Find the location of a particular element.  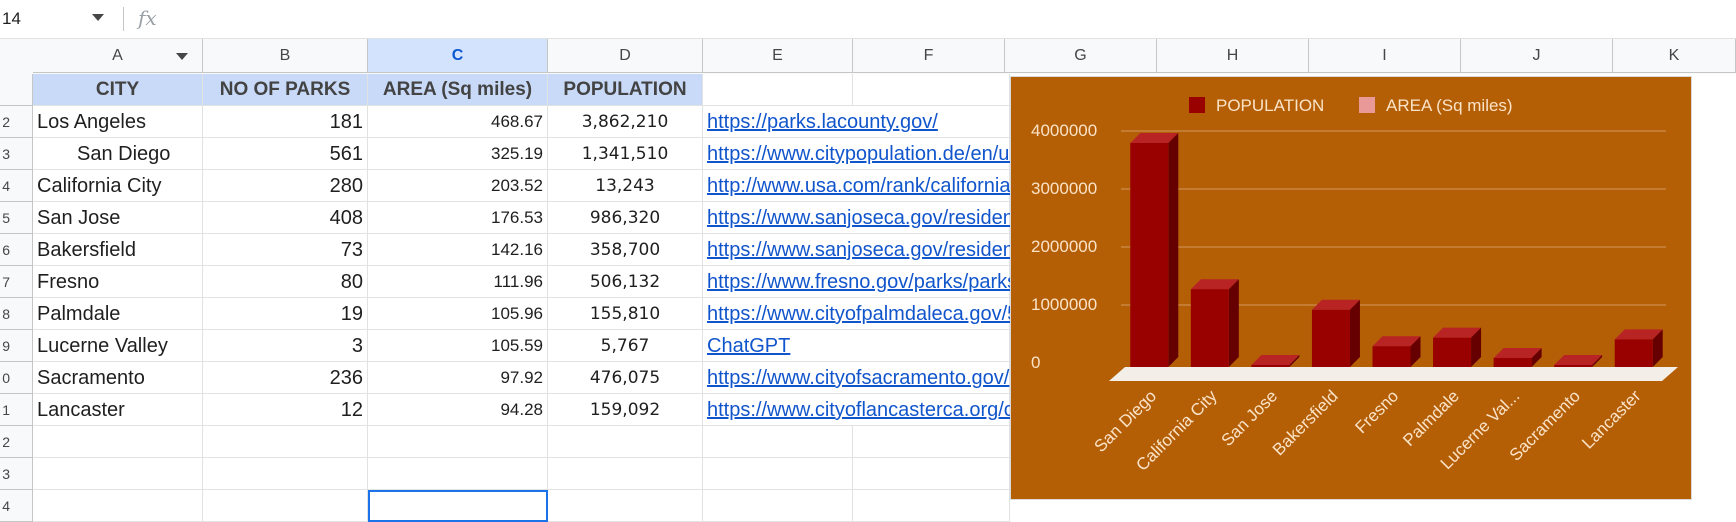

cell-city: Los Angeles is located at coordinates (118, 122).